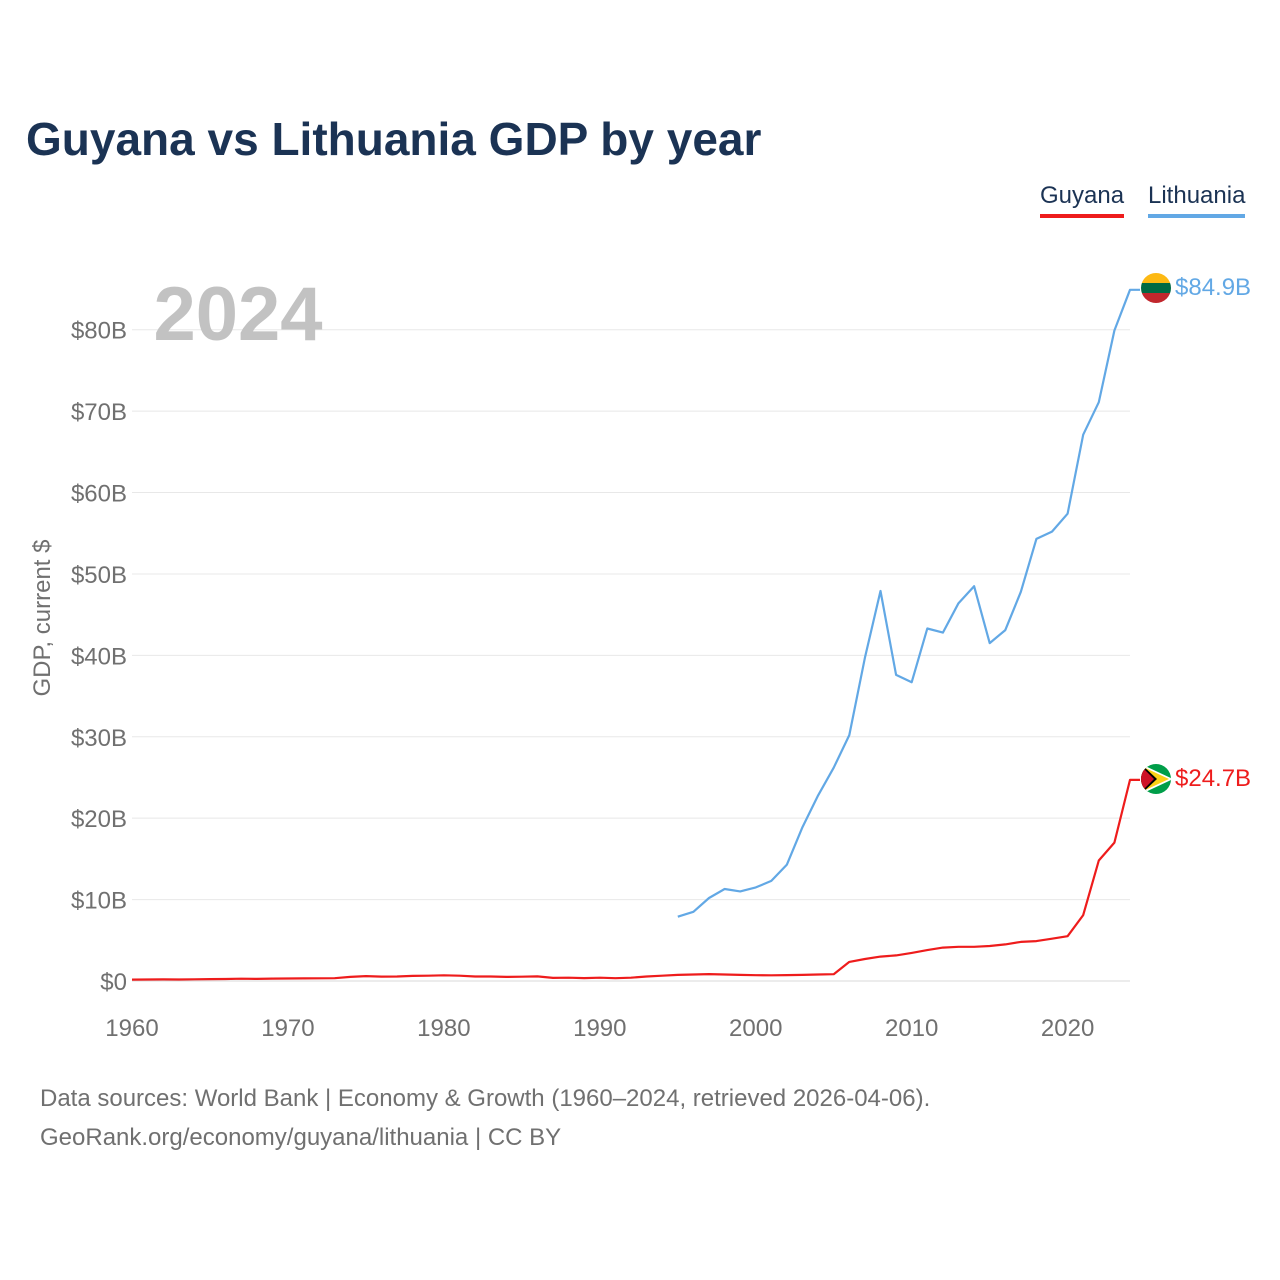  I want to click on end-label-guyana: $24.7B, so click(1213, 778).